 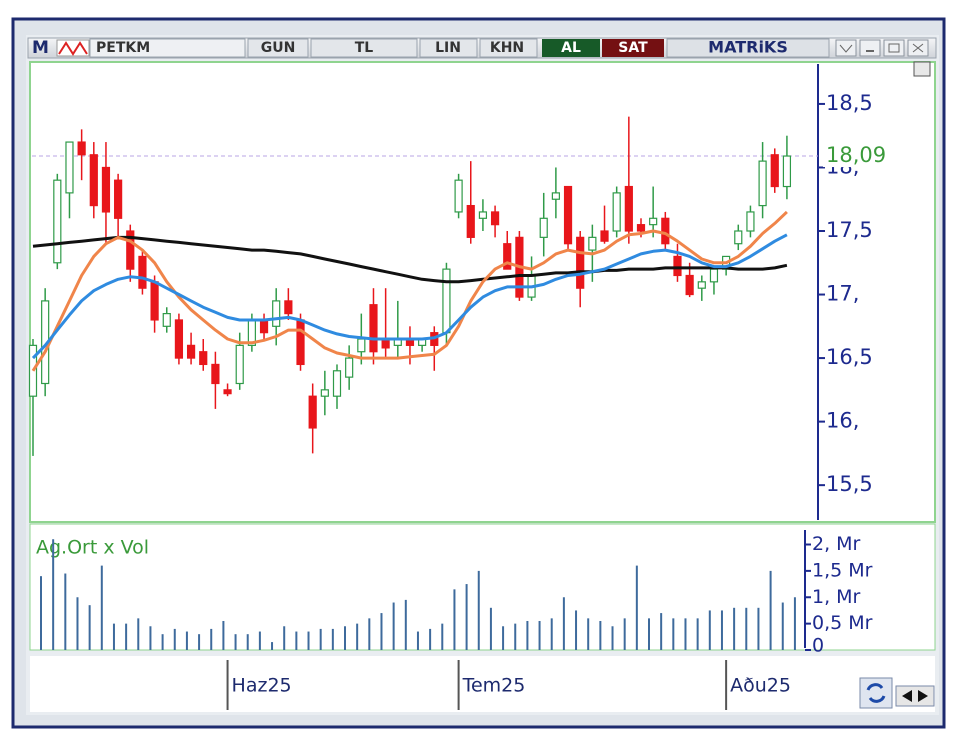 I want to click on window-buttons, so click(x=882, y=48).